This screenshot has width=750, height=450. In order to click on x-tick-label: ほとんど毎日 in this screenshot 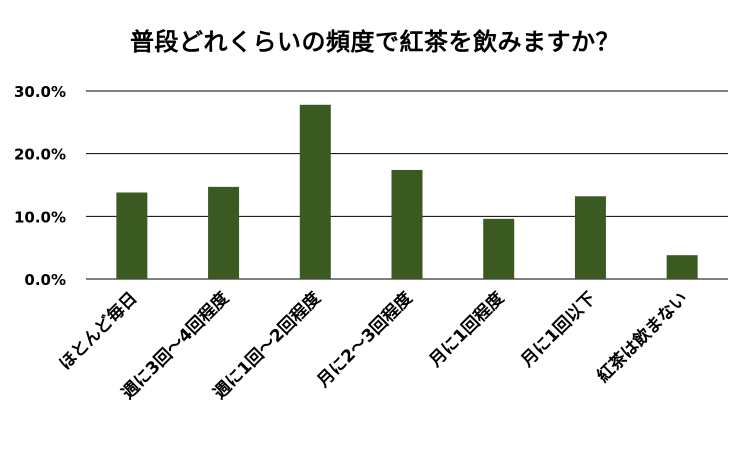, I will do `click(98, 331)`.